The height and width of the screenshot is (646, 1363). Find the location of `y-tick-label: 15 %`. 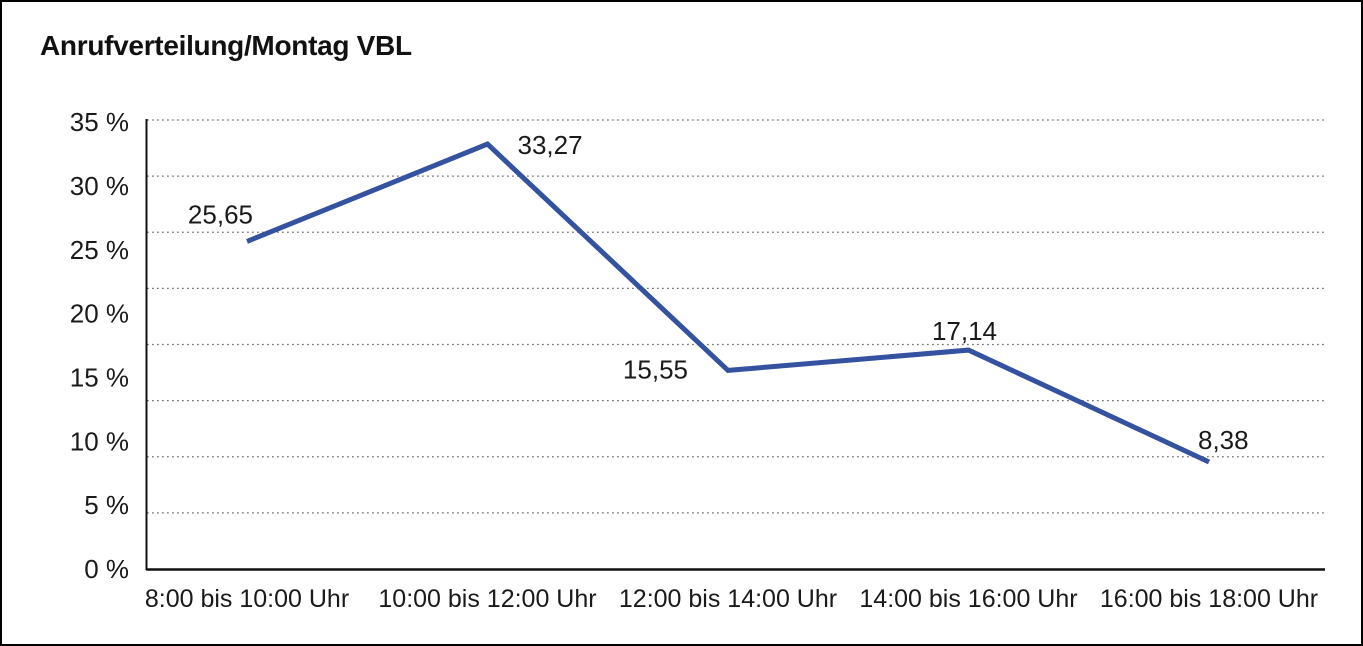

y-tick-label: 15 % is located at coordinates (99, 378).